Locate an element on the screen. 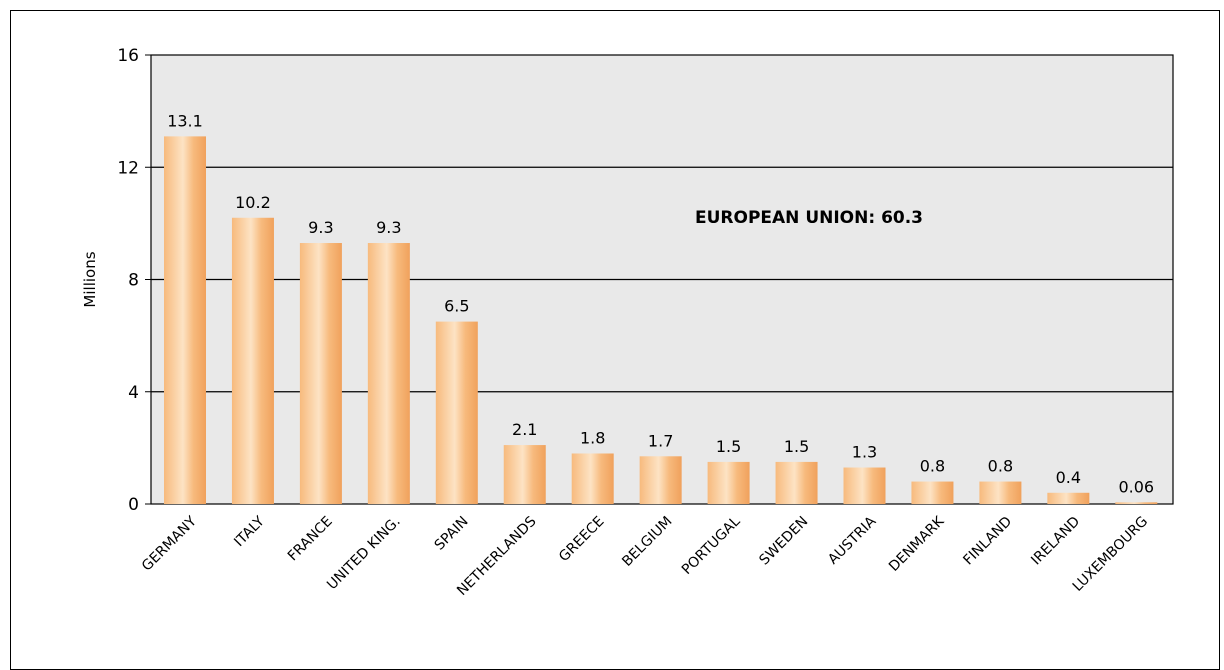 The height and width of the screenshot is (670, 1224). y-tick-label: 8 is located at coordinates (133, 281).